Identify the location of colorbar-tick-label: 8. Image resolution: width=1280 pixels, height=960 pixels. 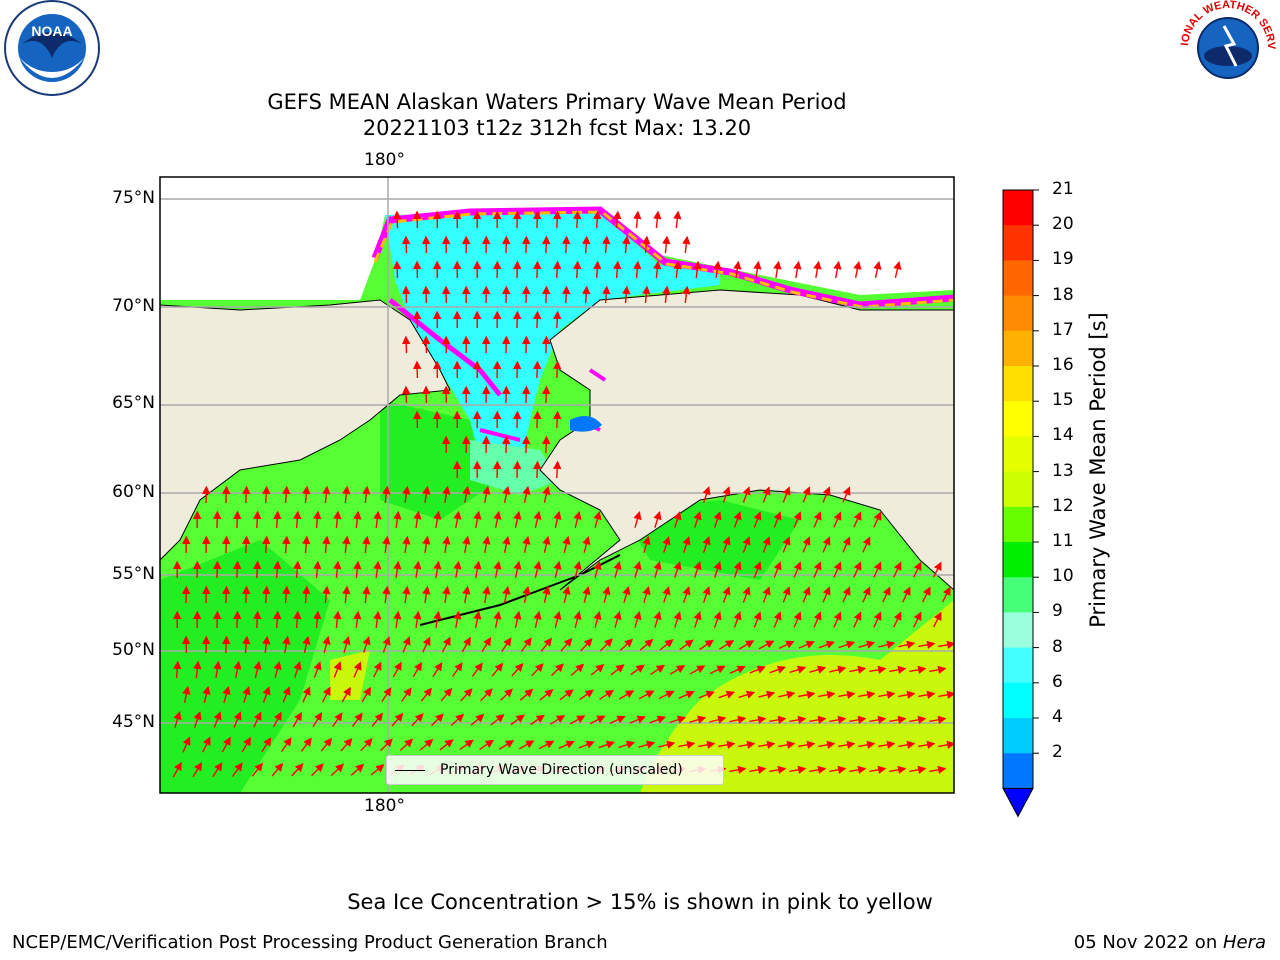
(1057, 646).